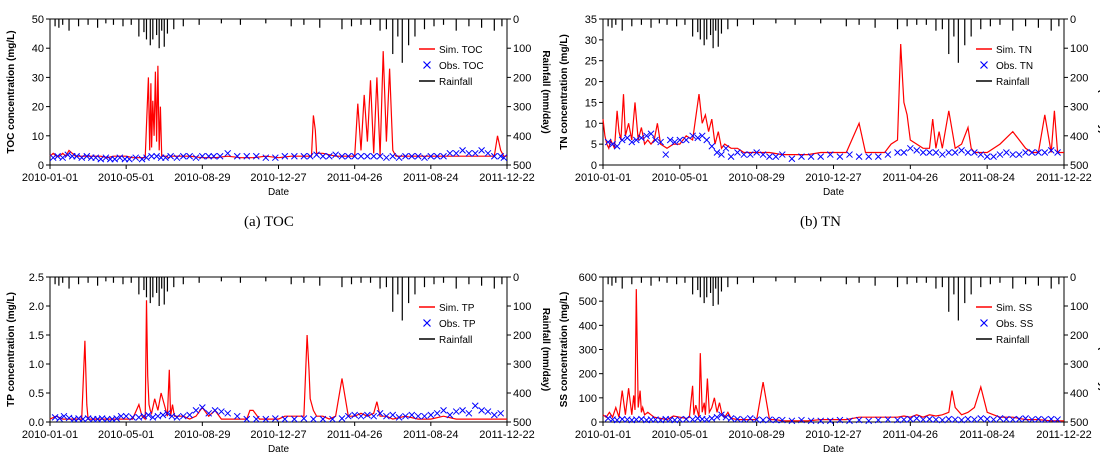 Image resolution: width=1100 pixels, height=470 pixels. I want to click on y-tick-label: 1.5, so click(36, 336).